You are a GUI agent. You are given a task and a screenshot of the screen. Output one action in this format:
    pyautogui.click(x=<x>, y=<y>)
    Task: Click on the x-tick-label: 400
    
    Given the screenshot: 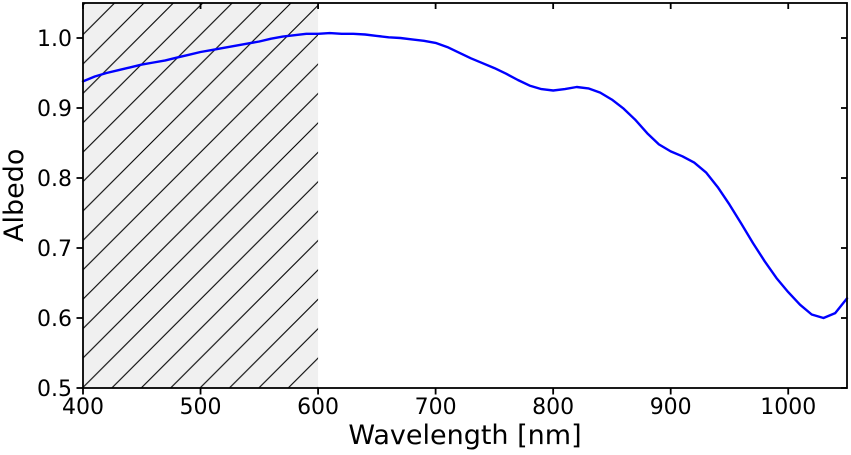 What is the action you would take?
    pyautogui.click(x=83, y=407)
    